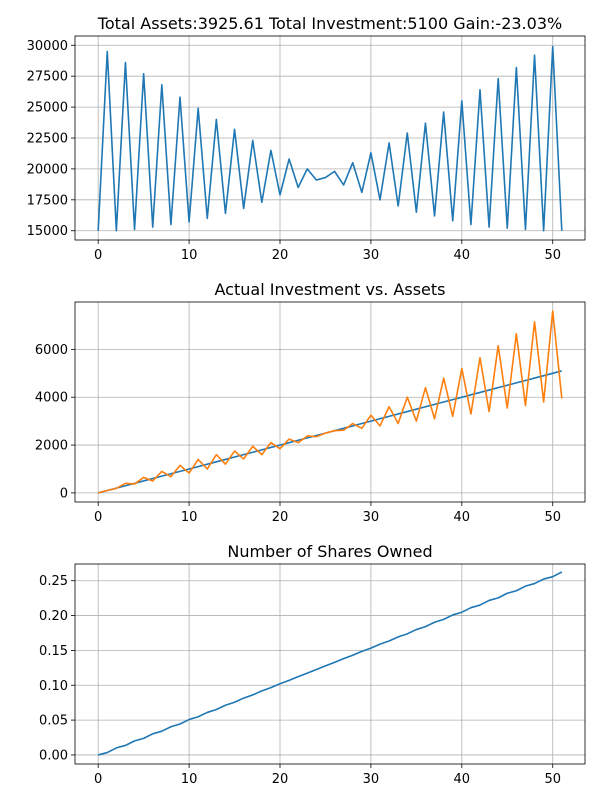 The image size is (600, 800). Describe the element at coordinates (51, 398) in the screenshot. I see `y-tick-label: 4000` at that location.